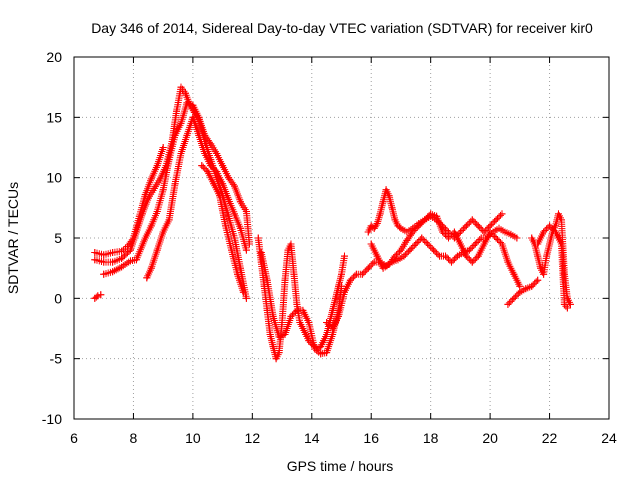  Describe the element at coordinates (54, 178) in the screenshot. I see `y-tick-label: 10` at that location.